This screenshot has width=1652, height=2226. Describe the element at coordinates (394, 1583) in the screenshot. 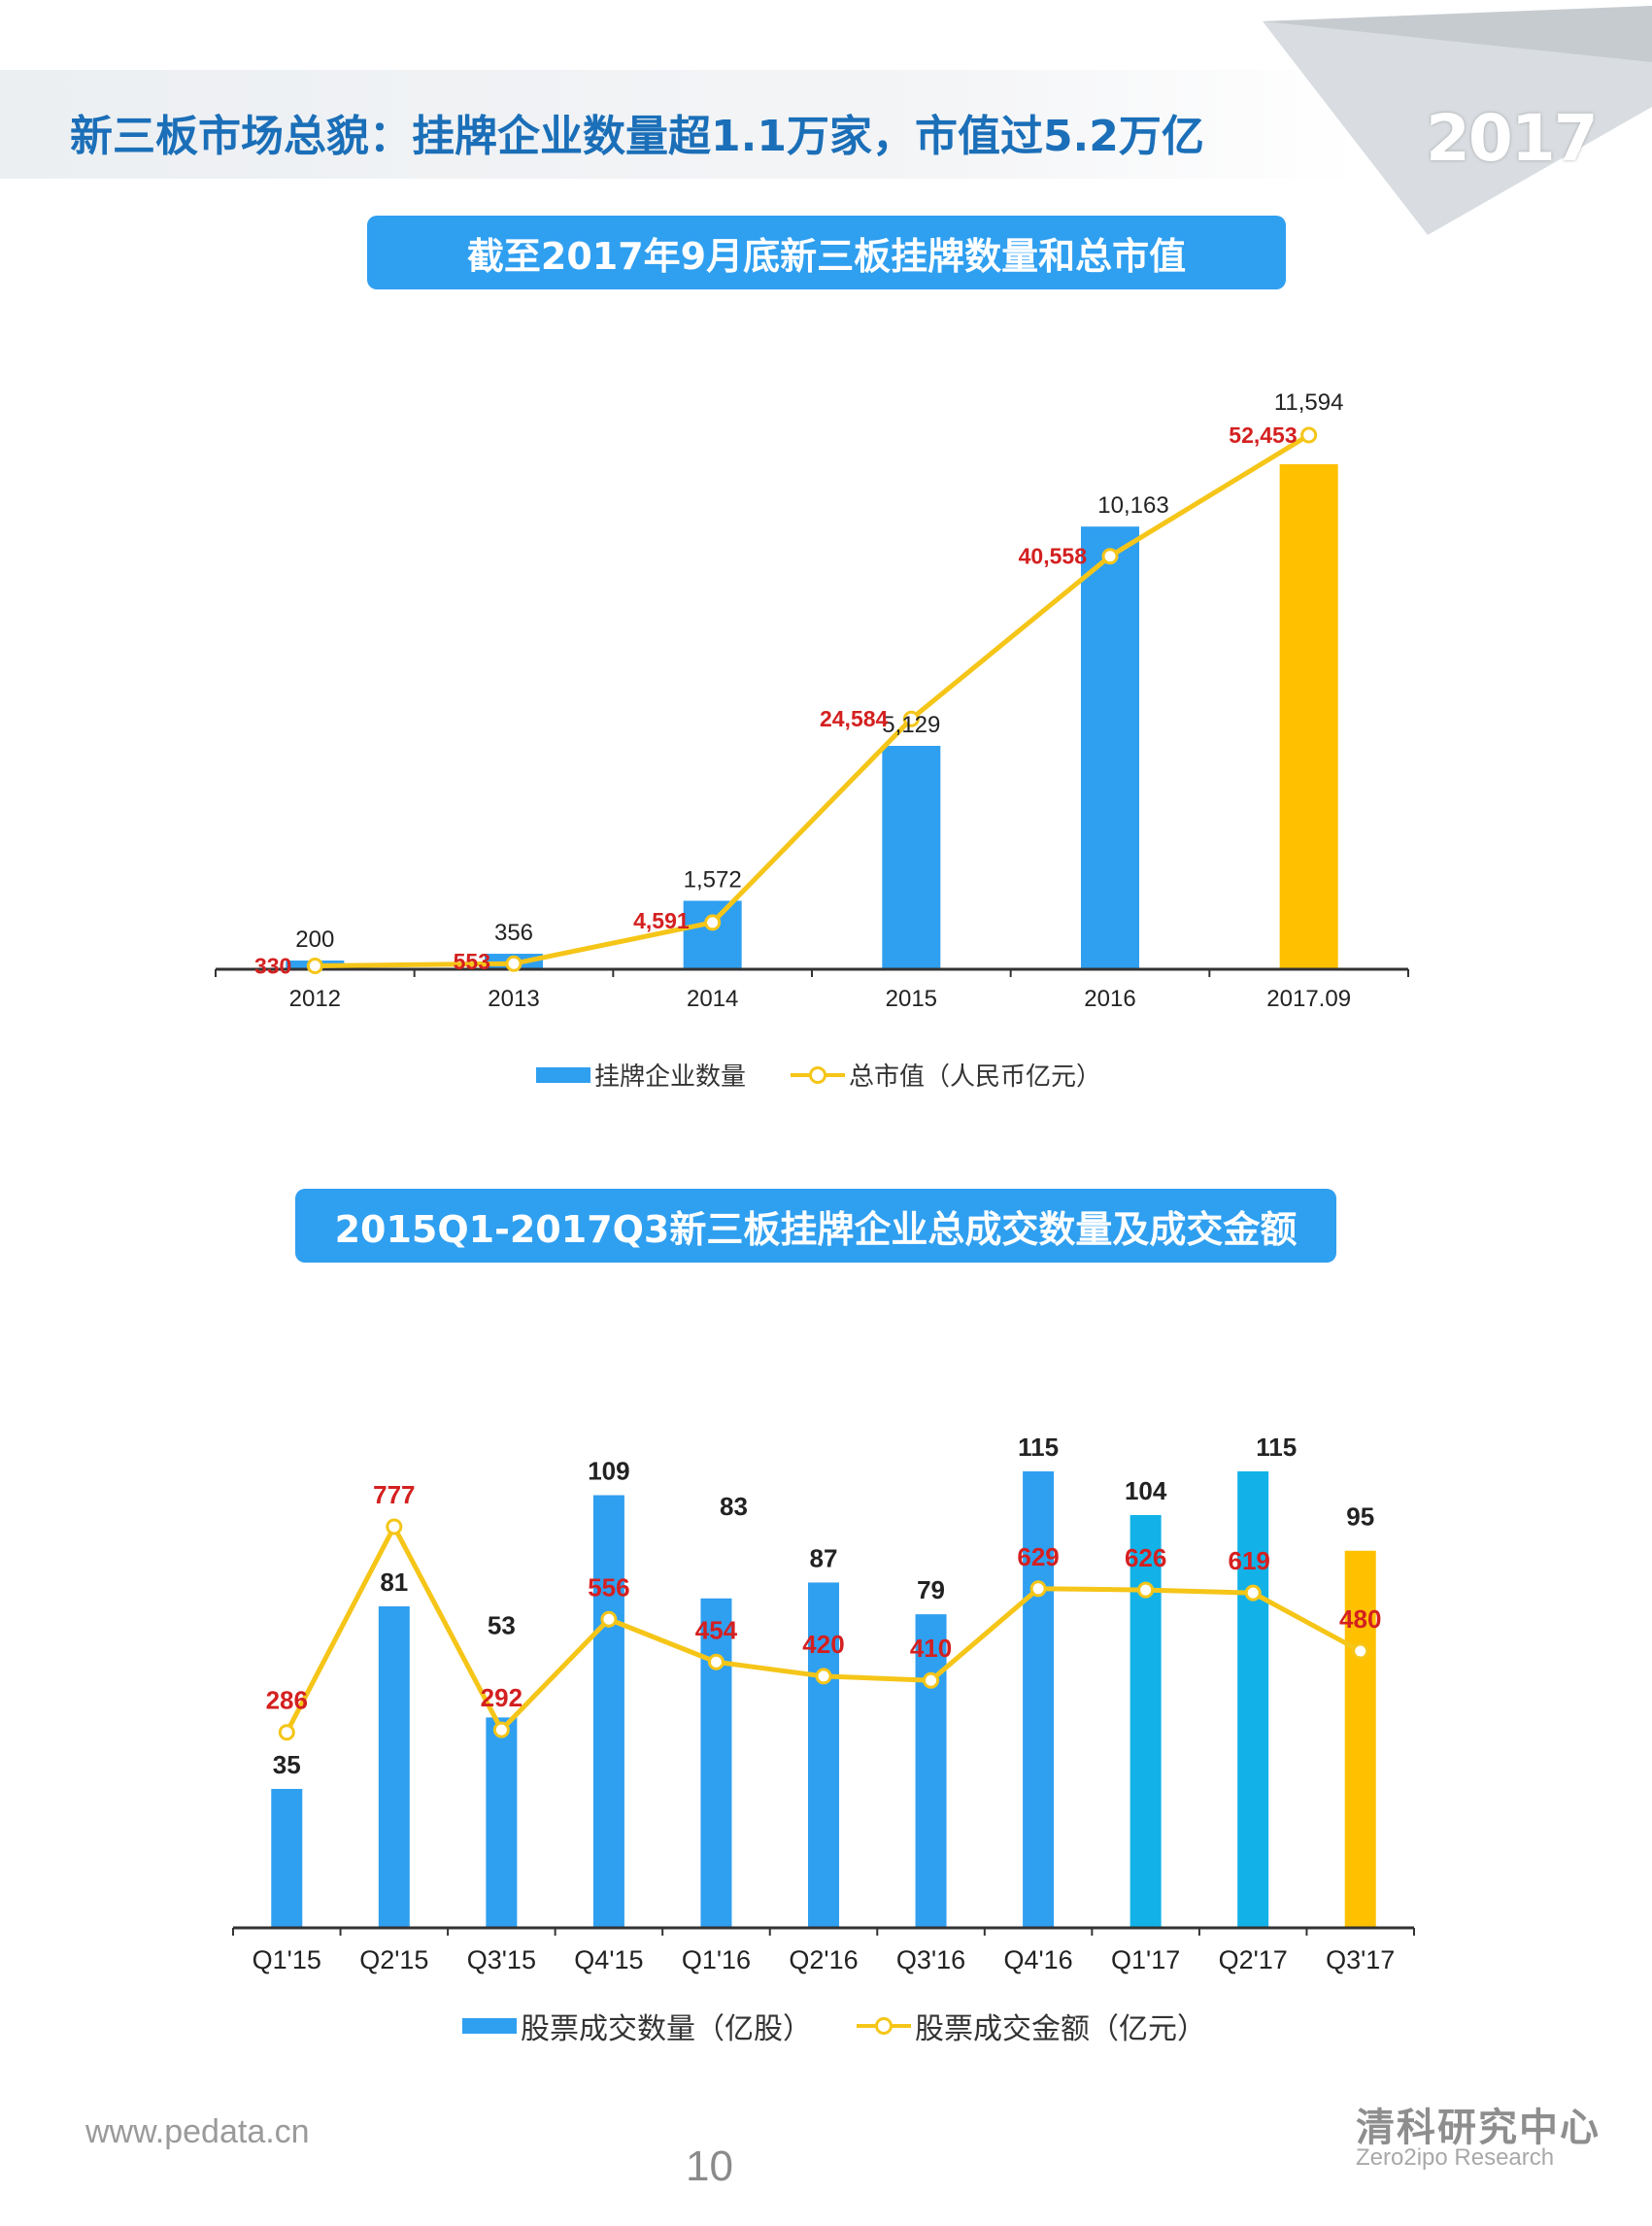

I see `bar-data-label: 81` at that location.